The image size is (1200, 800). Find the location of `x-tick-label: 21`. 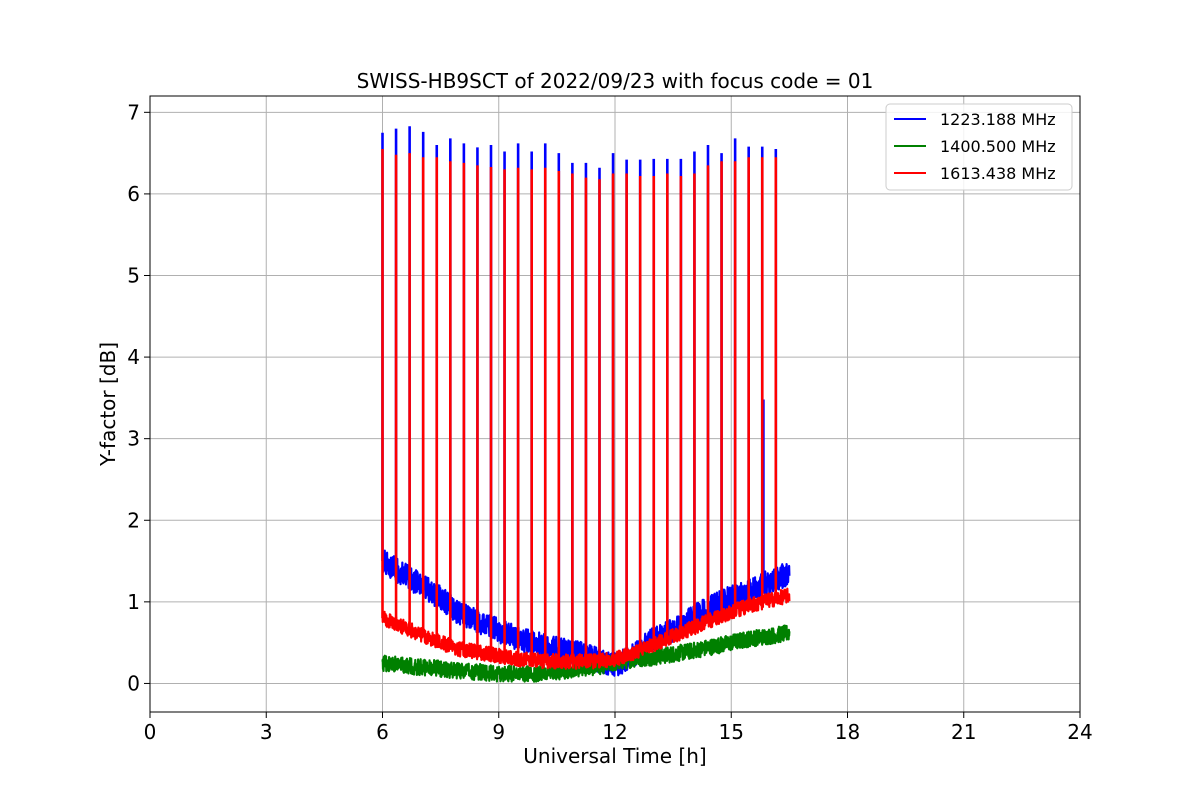

x-tick-label: 21 is located at coordinates (963, 732).